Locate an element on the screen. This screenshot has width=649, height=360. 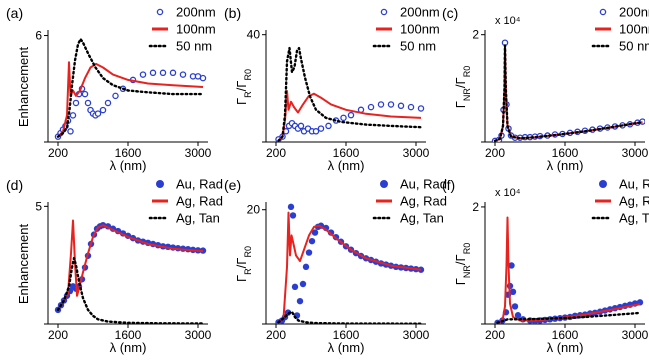
y-axis-label: ΓR/ΓR0 is located at coordinates (243, 87).